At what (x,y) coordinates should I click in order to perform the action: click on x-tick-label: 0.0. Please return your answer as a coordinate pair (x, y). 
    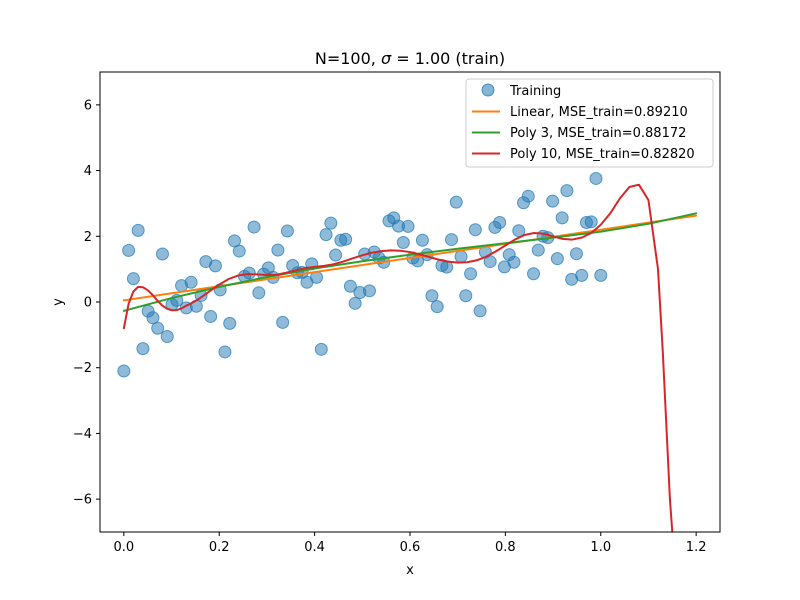
    Looking at the image, I should click on (124, 547).